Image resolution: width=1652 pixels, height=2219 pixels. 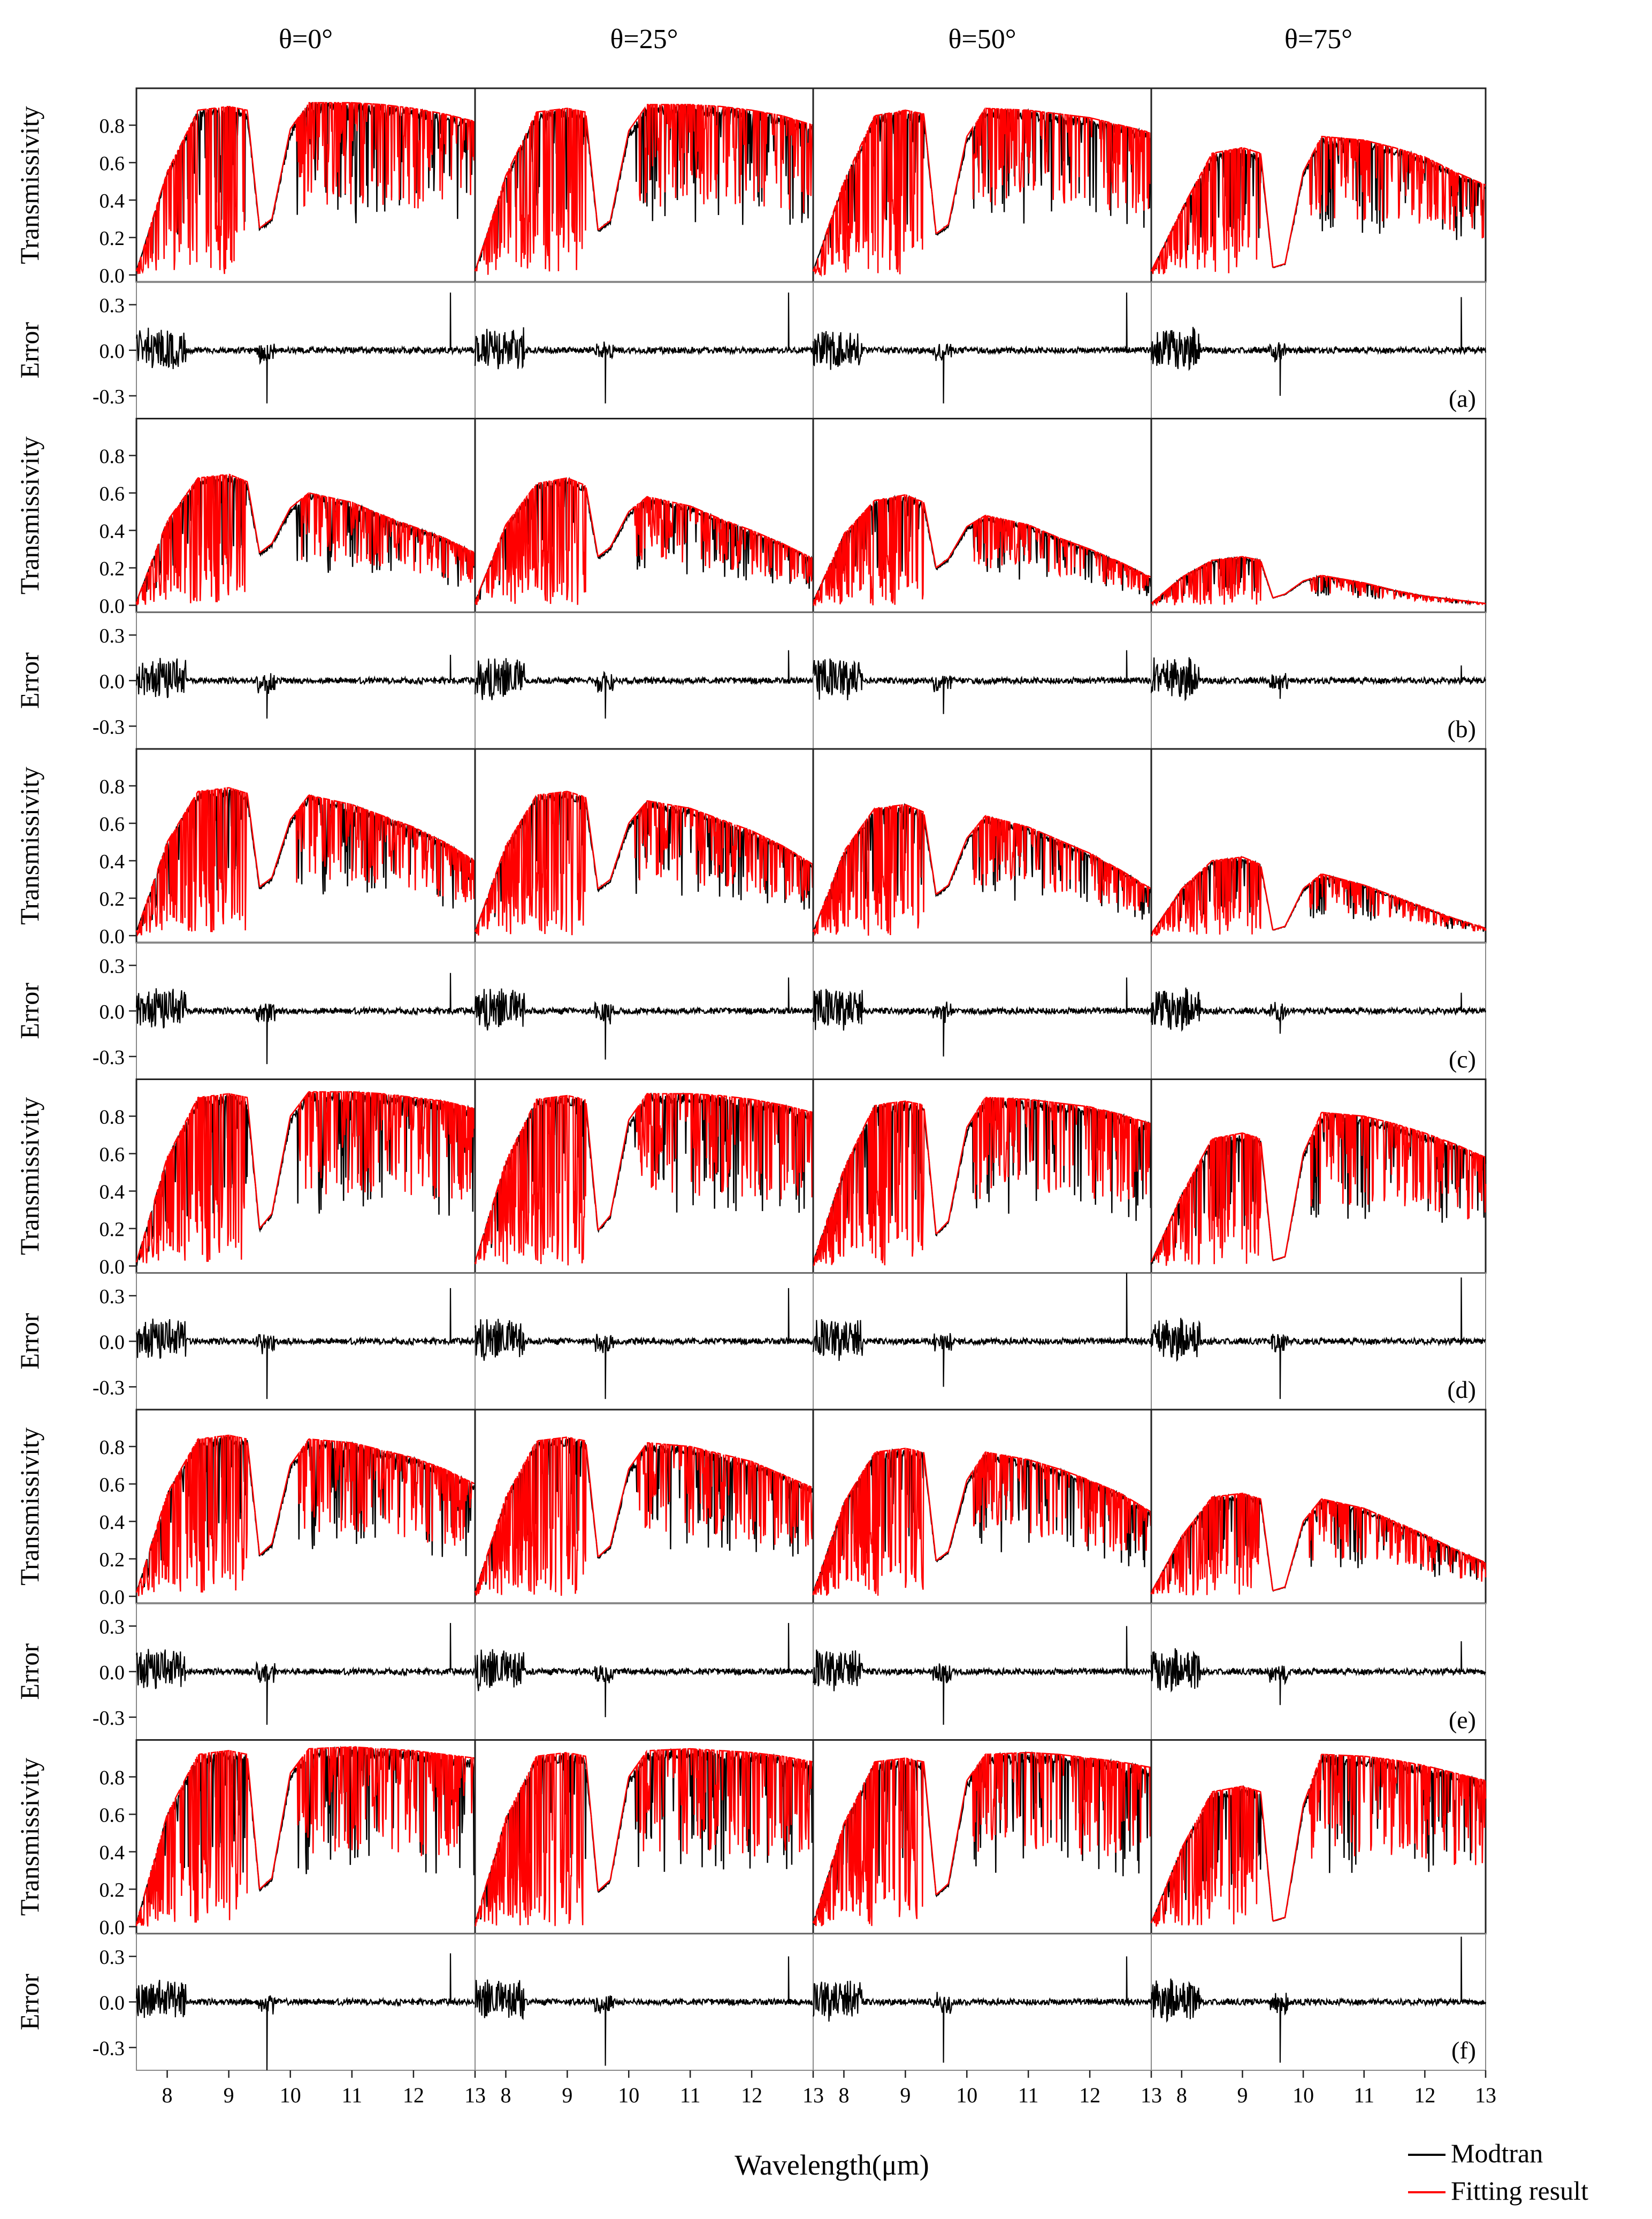 What do you see at coordinates (987, 1923) in the screenshot?
I see `panel: 8 9 10 11 12 13` at bounding box center [987, 1923].